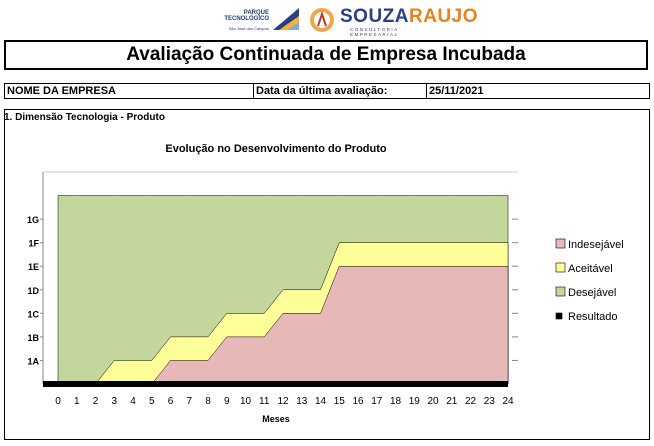  I want to click on x-tick-label: 16, so click(358, 401).